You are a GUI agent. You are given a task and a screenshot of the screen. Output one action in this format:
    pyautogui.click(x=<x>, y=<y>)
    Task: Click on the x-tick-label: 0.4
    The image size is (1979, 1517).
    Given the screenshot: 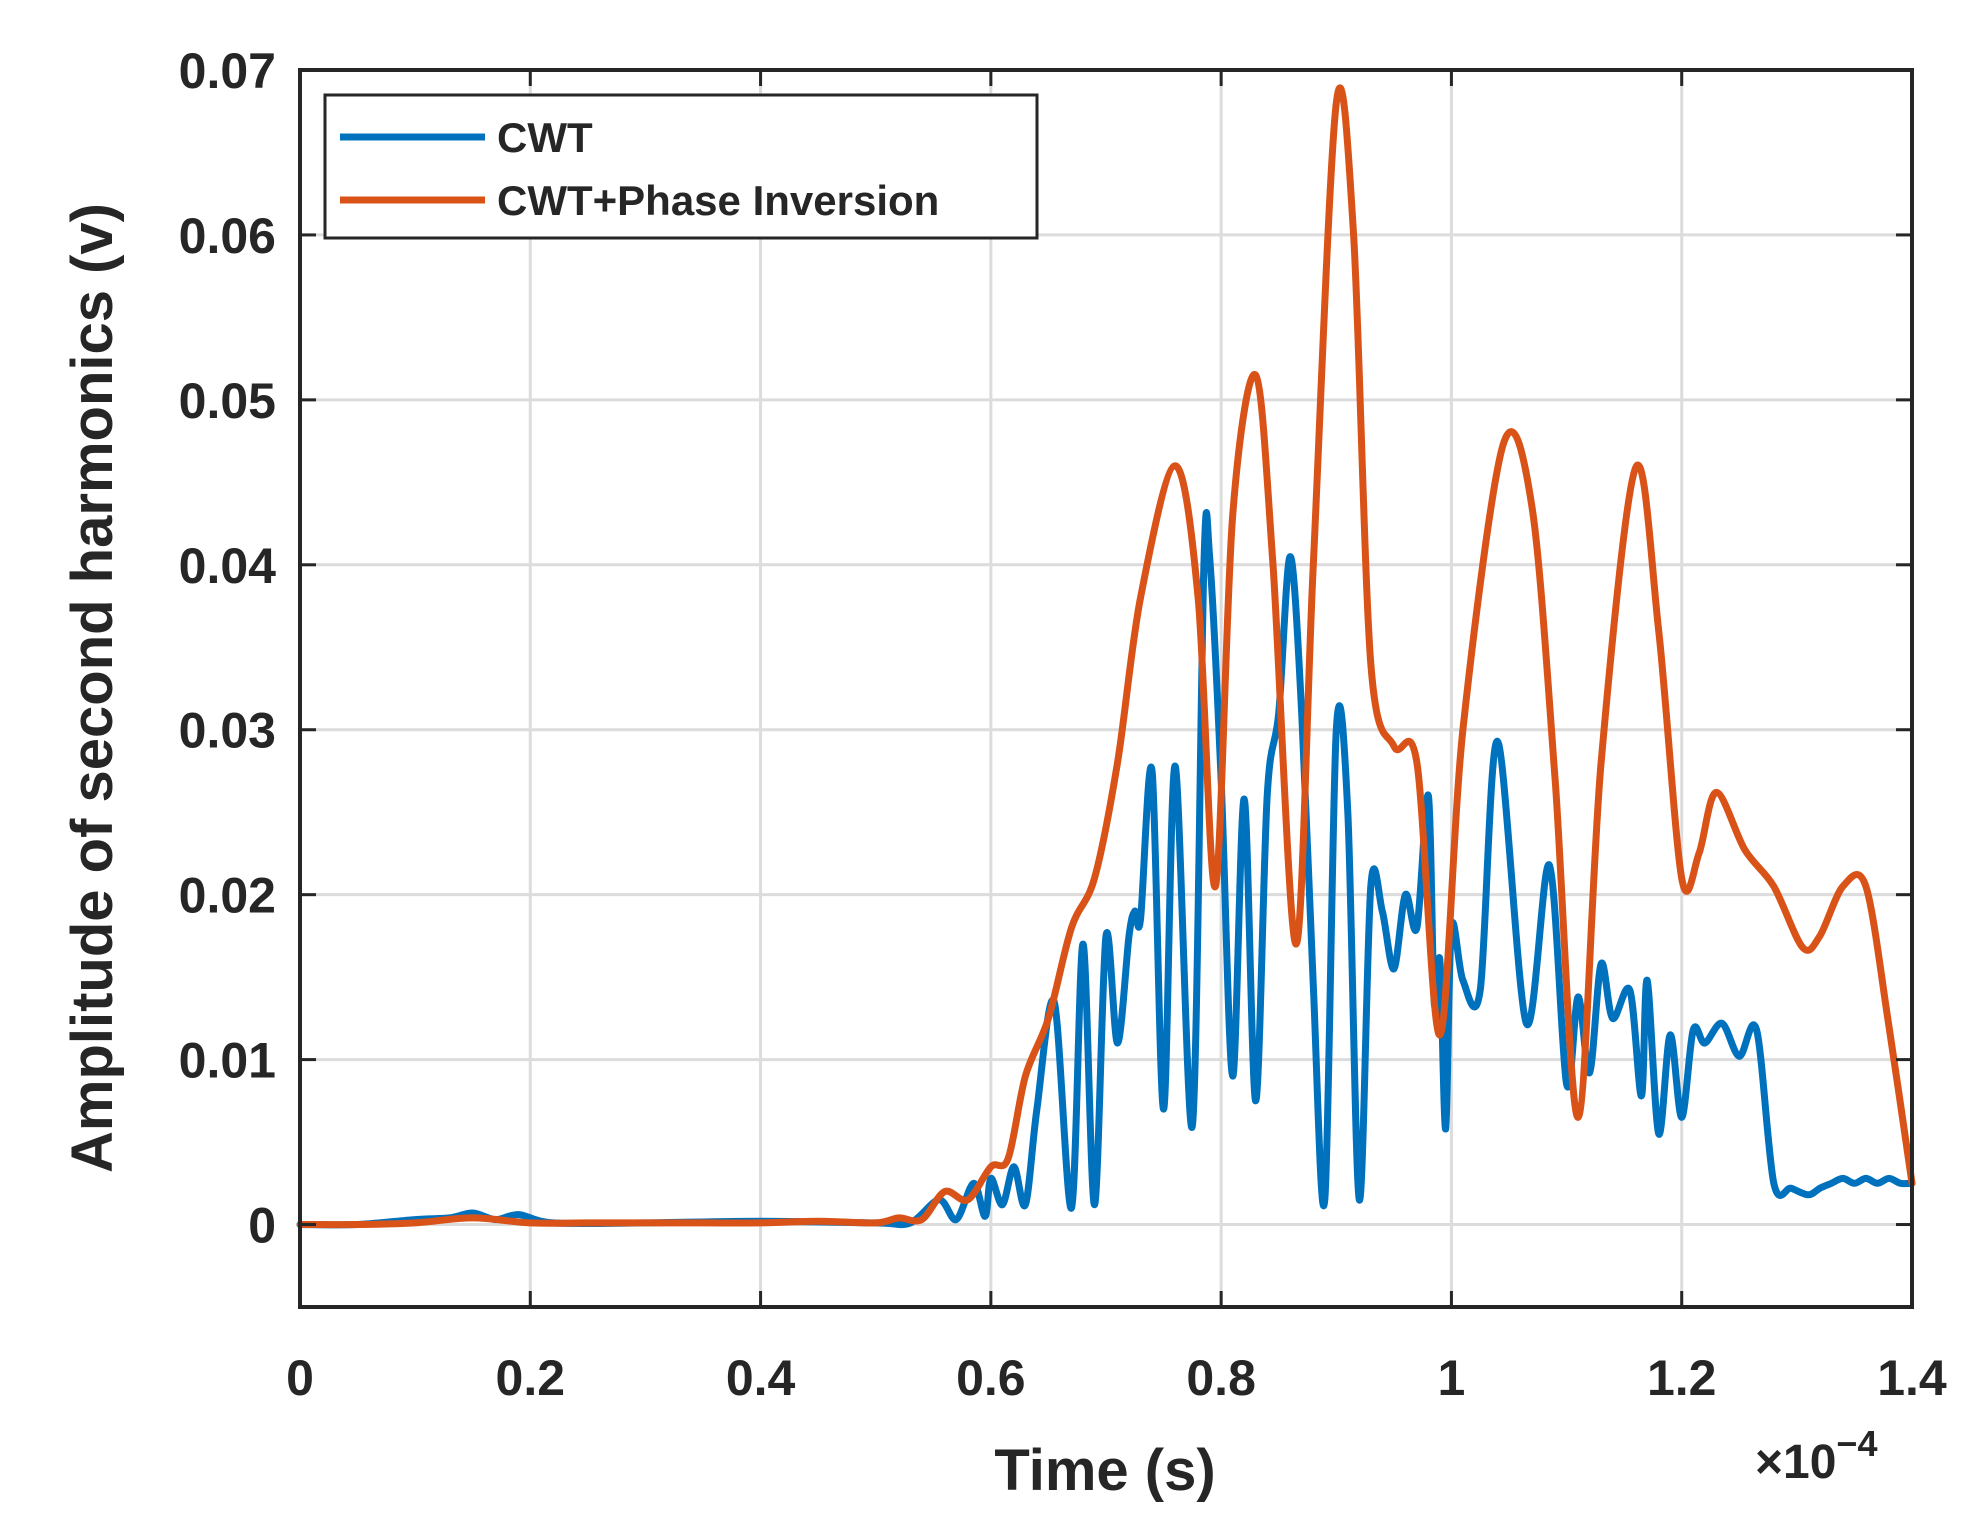 What is the action you would take?
    pyautogui.click(x=761, y=1378)
    